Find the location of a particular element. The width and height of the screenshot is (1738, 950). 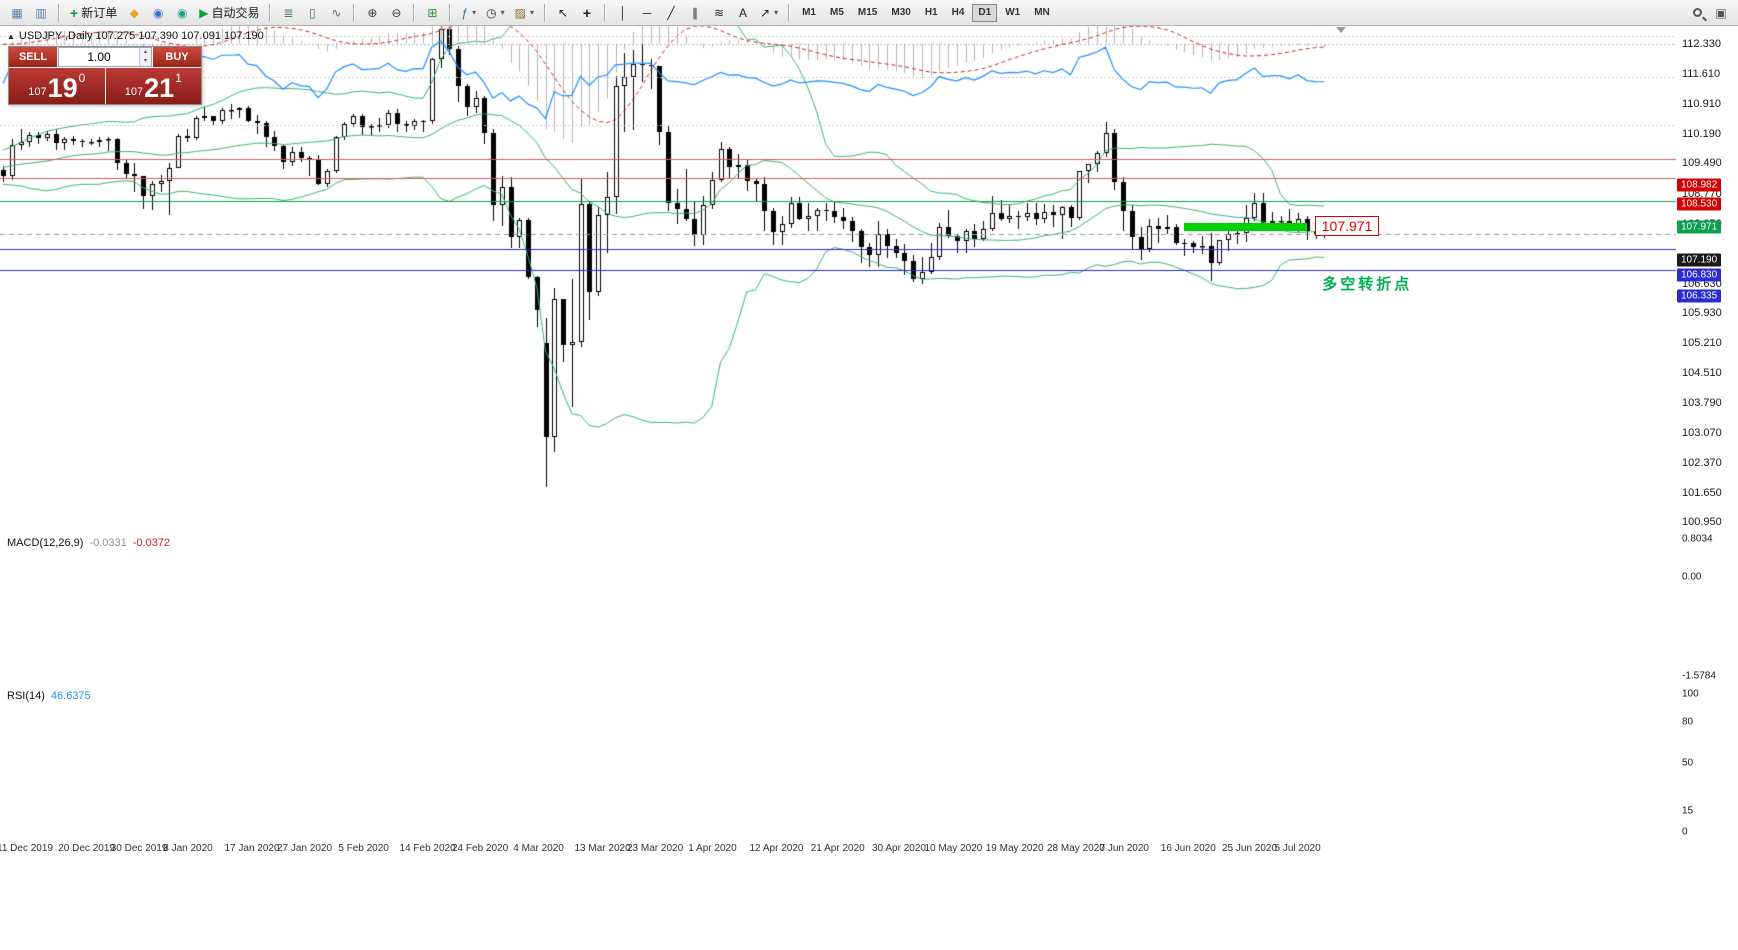

arrows-icon: ↗ ▾ is located at coordinates (769, 13).